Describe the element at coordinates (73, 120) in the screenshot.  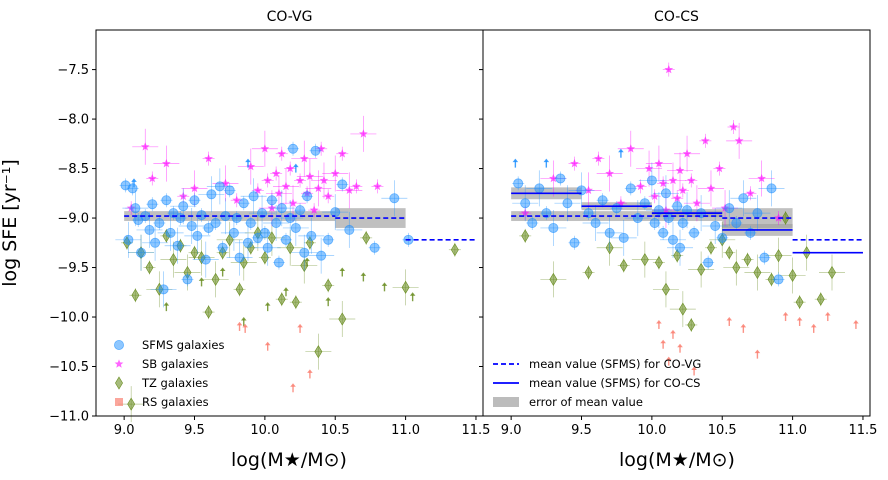
I see `y-tick-label: −8.0` at that location.